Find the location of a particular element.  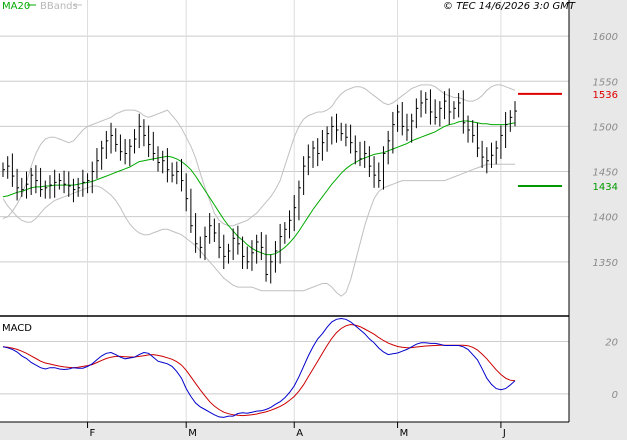

price-tick-label: 1350 is located at coordinates (605, 263).